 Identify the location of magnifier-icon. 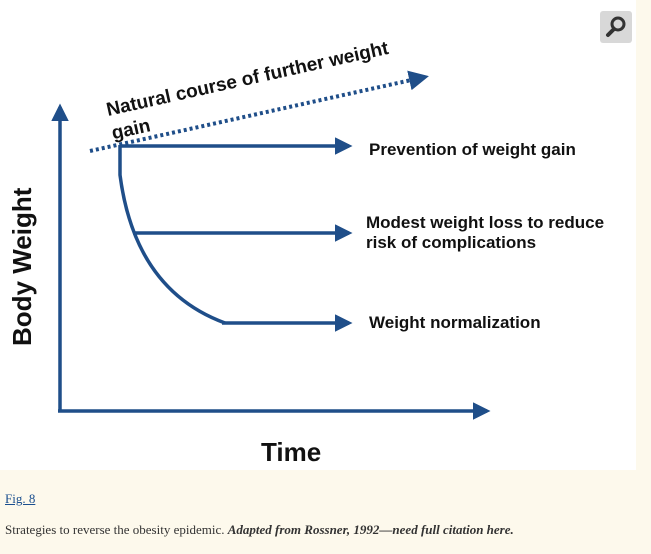
(616, 26).